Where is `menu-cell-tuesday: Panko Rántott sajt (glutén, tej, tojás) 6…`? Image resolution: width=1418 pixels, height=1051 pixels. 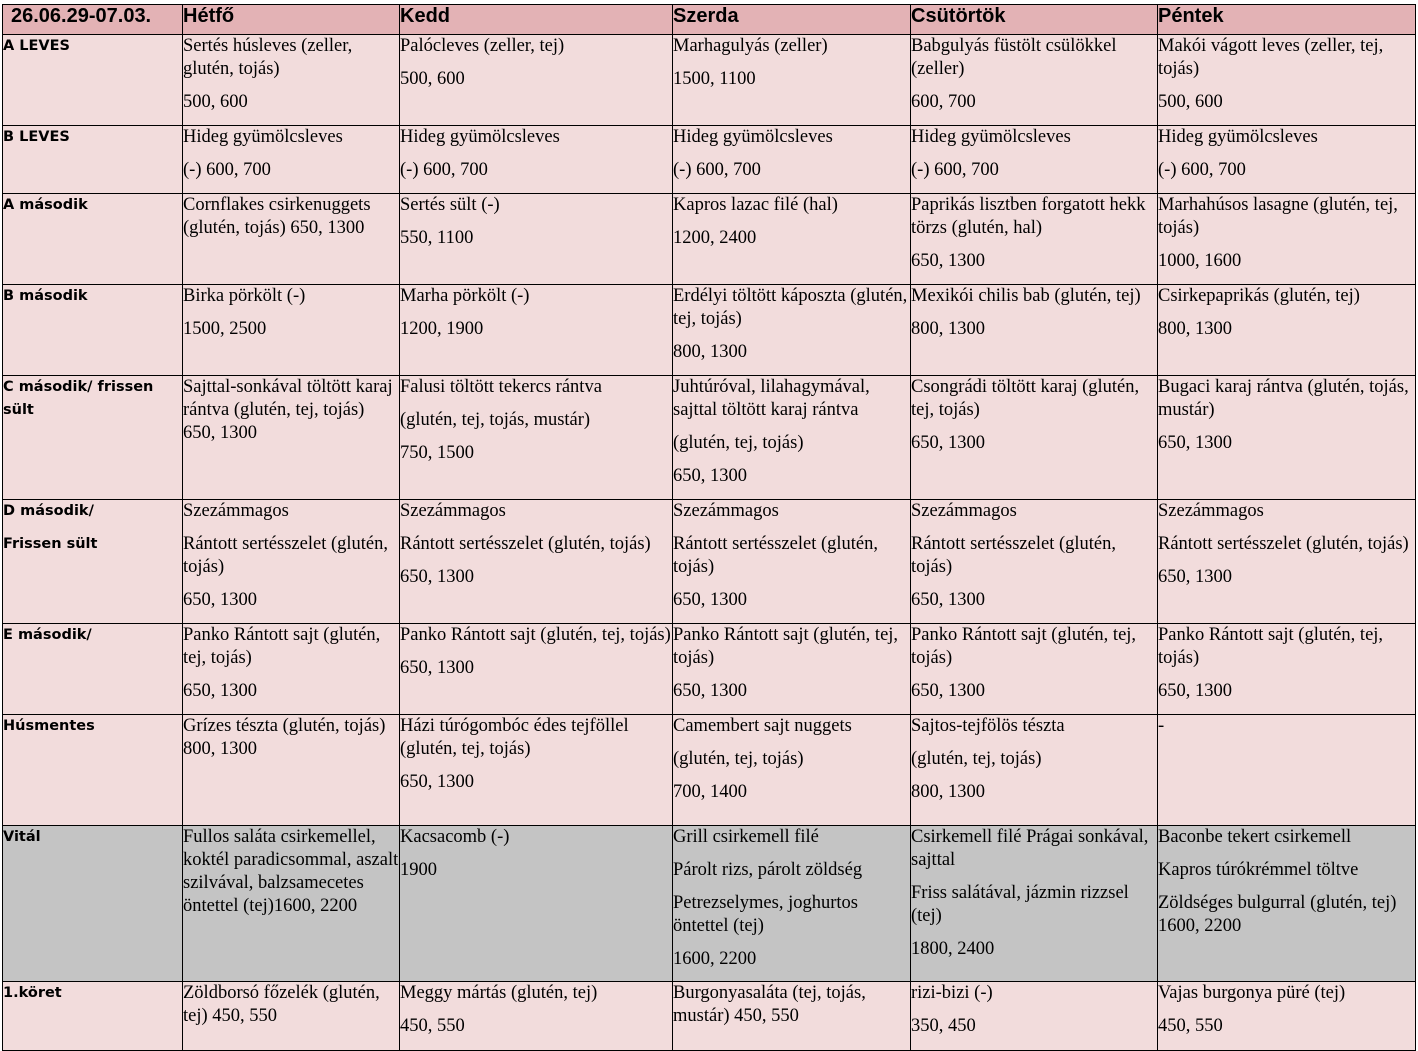
menu-cell-tuesday: Panko Rántott sajt (glutén, tej, tojás) 6… is located at coordinates (536, 669).